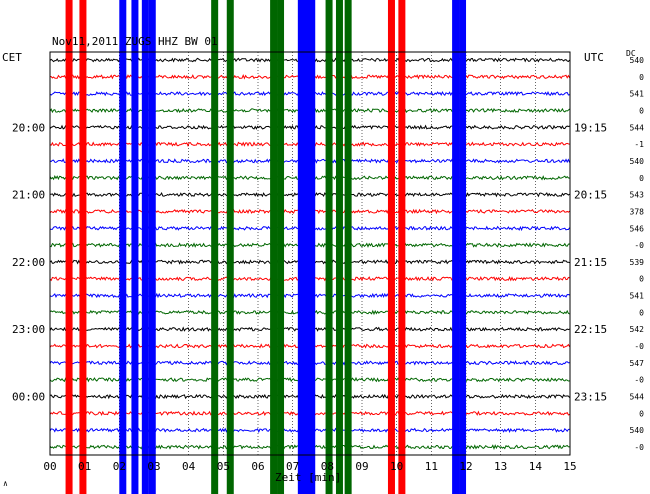  What do you see at coordinates (28, 195) in the screenshot?
I see `left-time-label: 21:00` at bounding box center [28, 195].